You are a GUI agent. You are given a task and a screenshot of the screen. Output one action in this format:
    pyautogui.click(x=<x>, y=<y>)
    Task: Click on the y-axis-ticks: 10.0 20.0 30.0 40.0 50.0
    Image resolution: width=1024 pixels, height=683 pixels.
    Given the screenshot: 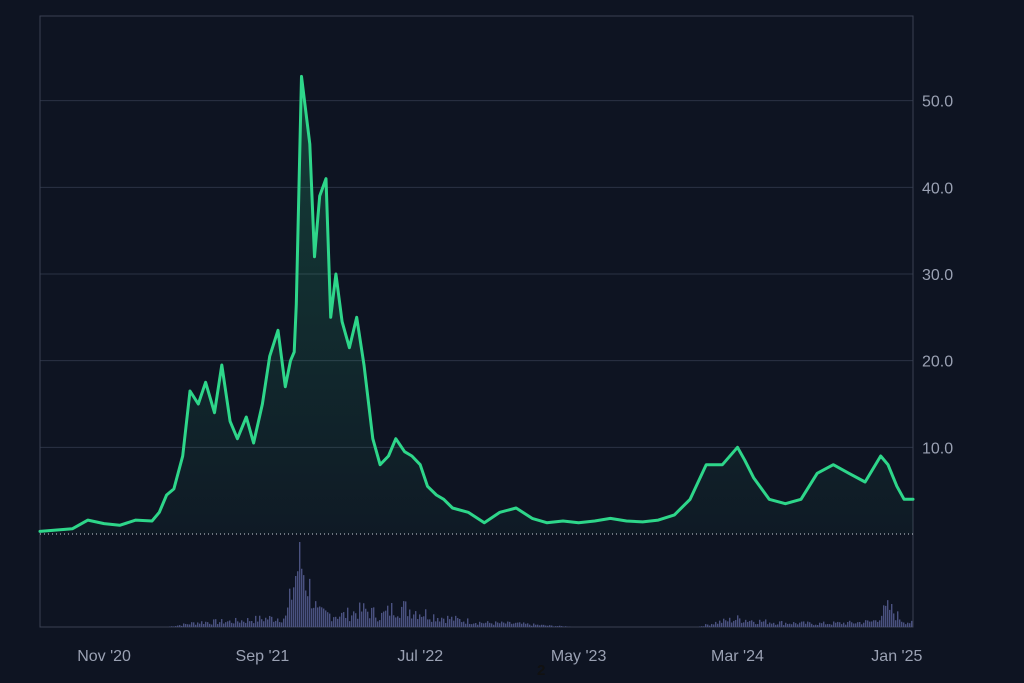 What is the action you would take?
    pyautogui.click(x=937, y=276)
    